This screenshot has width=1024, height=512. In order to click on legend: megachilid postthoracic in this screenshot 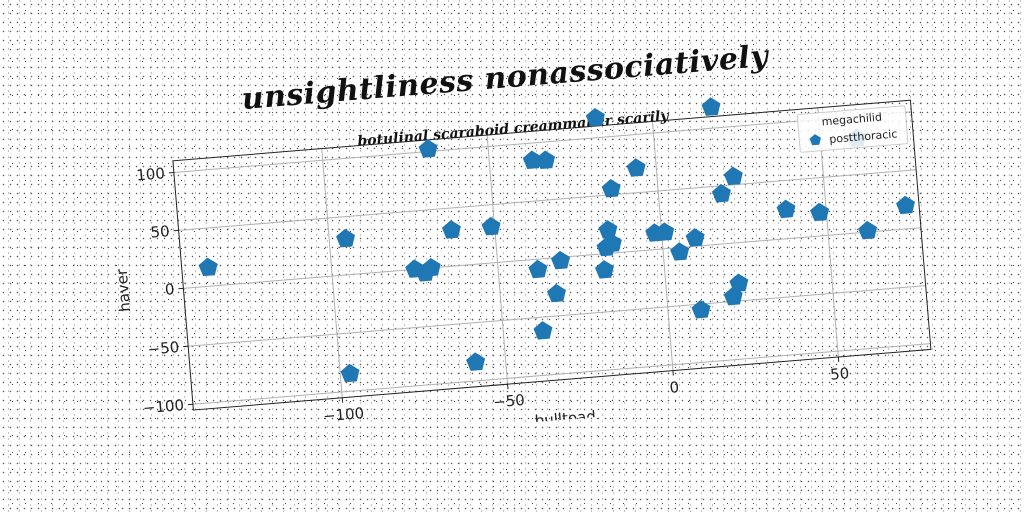, I will do `click(852, 129)`.